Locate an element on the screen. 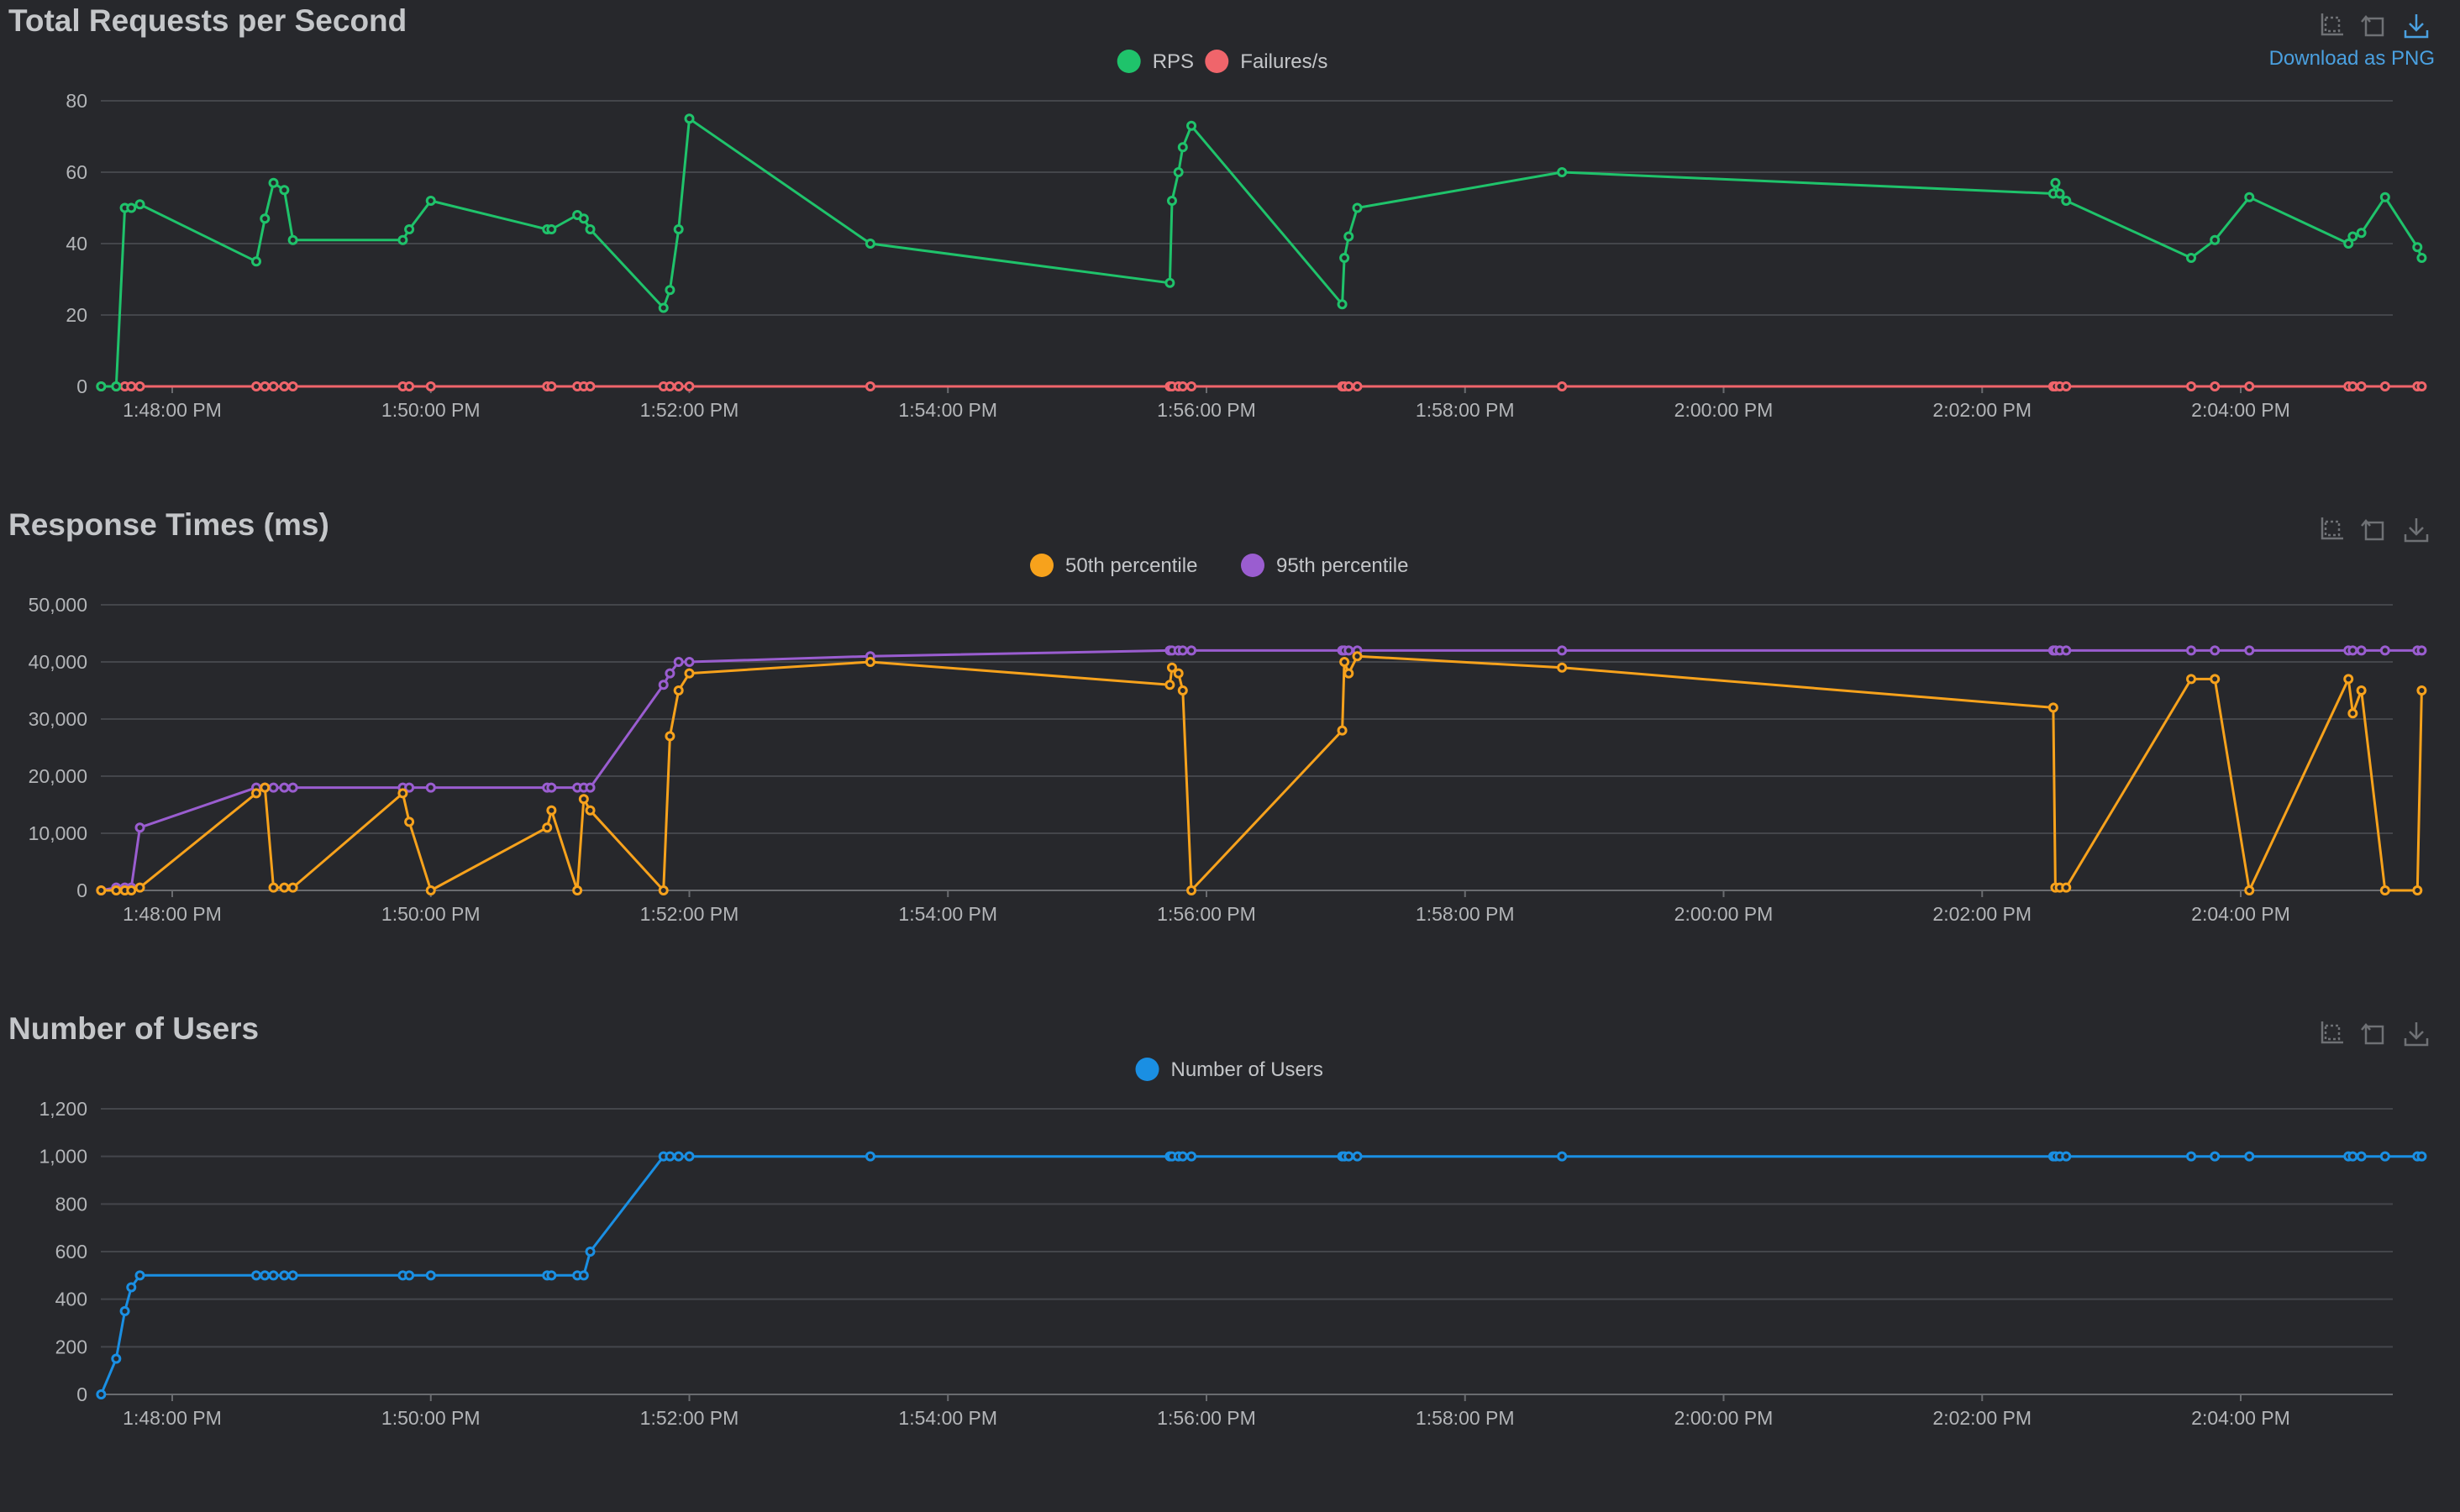 The width and height of the screenshot is (2460, 1512). x-tick-label: 1:54:00 PM is located at coordinates (947, 410).